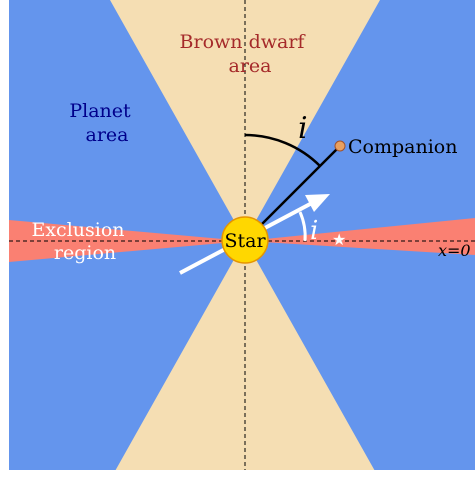 The width and height of the screenshot is (475, 477). What do you see at coordinates (107, 135) in the screenshot?
I see `planet-label: area` at bounding box center [107, 135].